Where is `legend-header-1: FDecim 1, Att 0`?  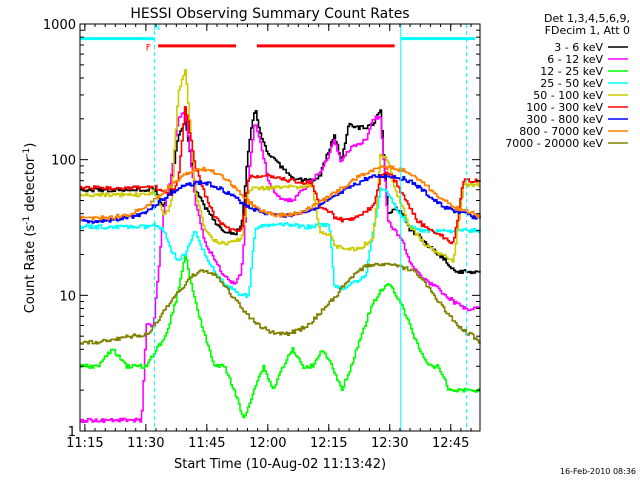 legend-header-1: FDecim 1, Att 0 is located at coordinates (587, 30).